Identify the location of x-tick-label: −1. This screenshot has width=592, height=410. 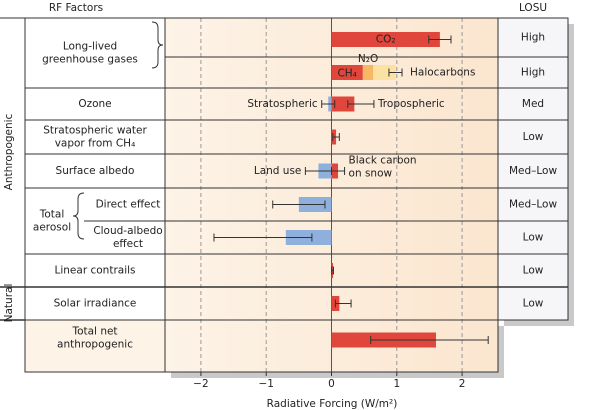
(265, 384).